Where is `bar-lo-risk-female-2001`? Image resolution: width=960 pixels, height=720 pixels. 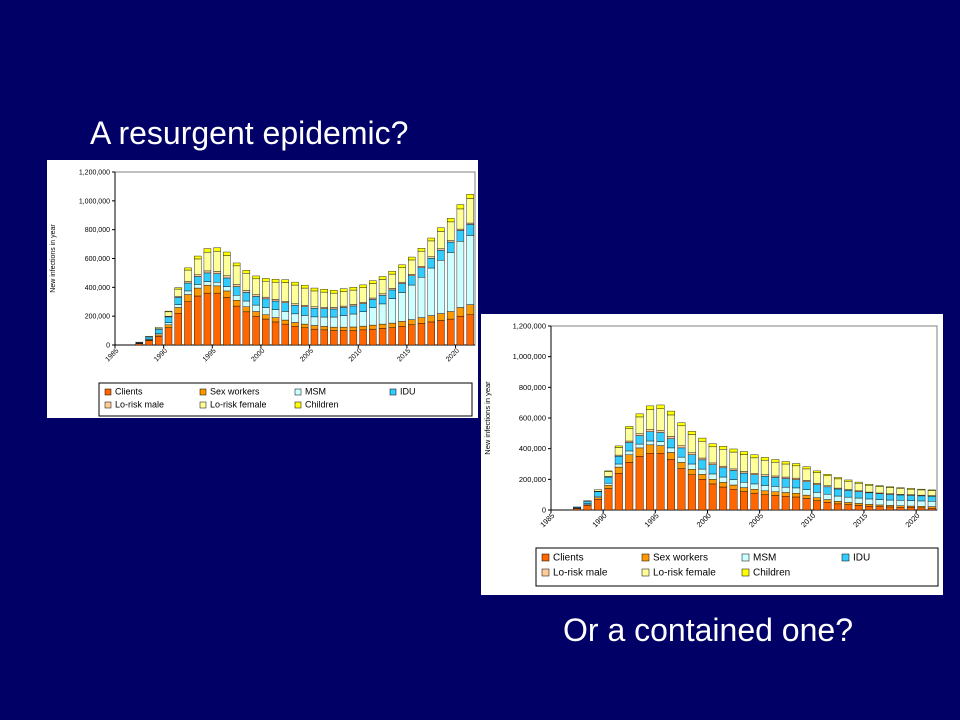
bar-lo-risk-female-2001 is located at coordinates (723, 458).